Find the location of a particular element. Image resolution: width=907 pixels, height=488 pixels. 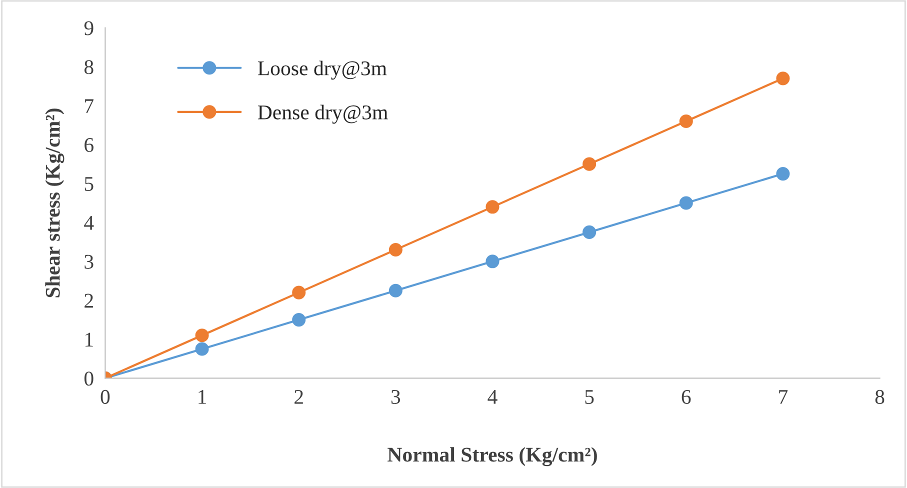

y-tick-label: 0 is located at coordinates (89, 379).